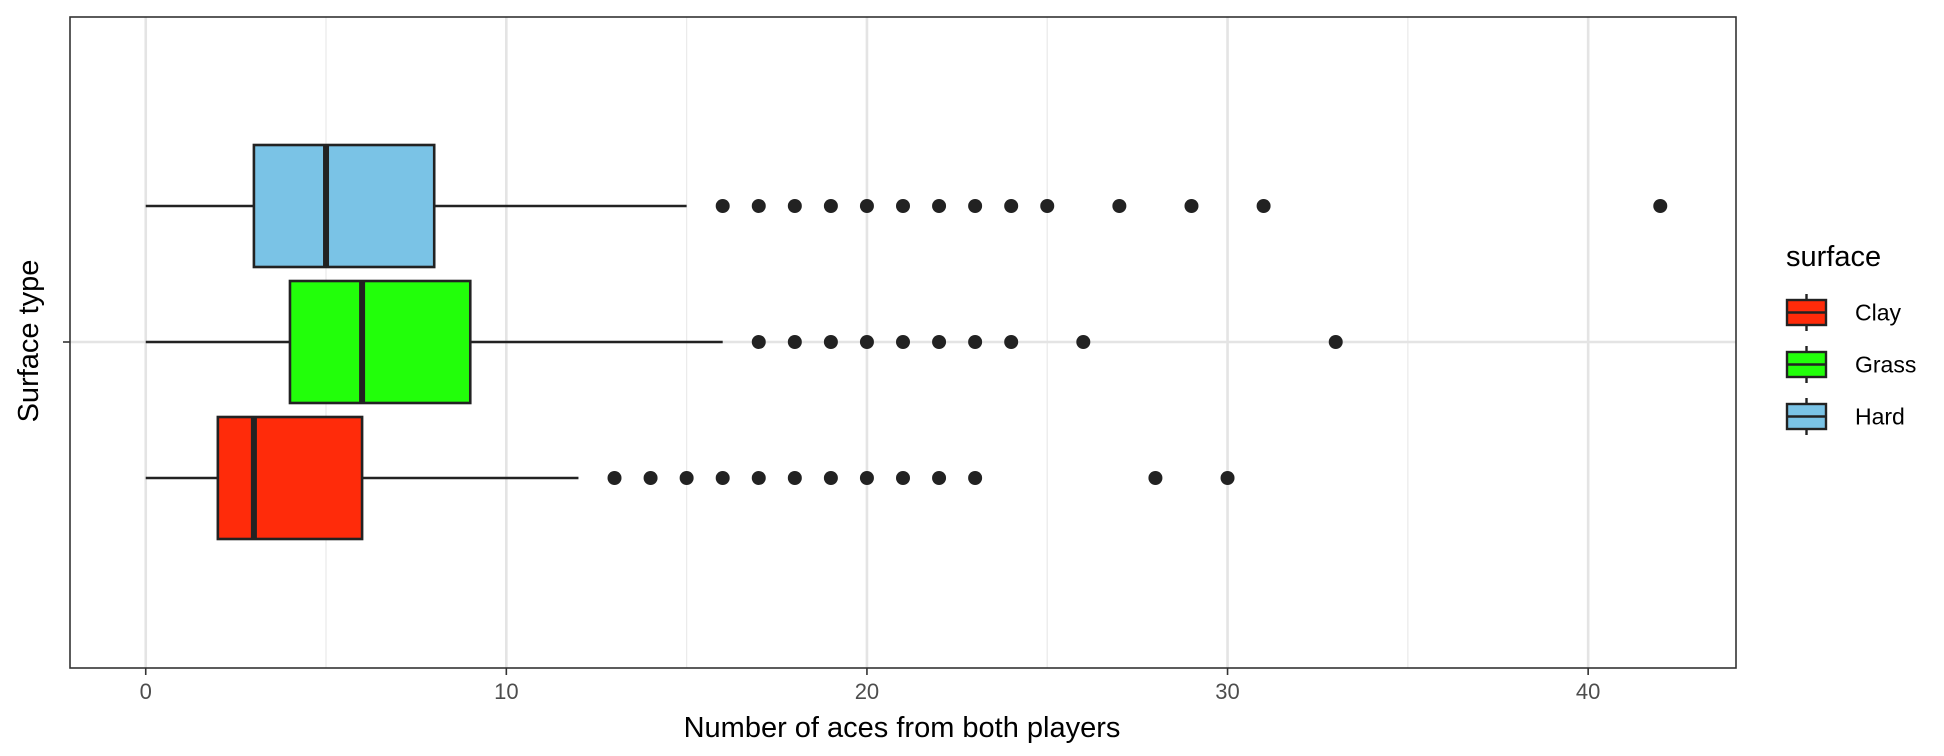 The height and width of the screenshot is (756, 1944). I want to click on x-axis-title: Number of aces from both players, so click(902, 728).